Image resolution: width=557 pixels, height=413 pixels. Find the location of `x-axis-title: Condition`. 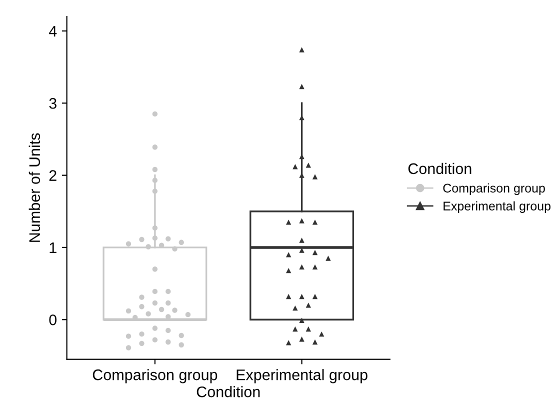

x-axis-title: Condition is located at coordinates (440, 168).